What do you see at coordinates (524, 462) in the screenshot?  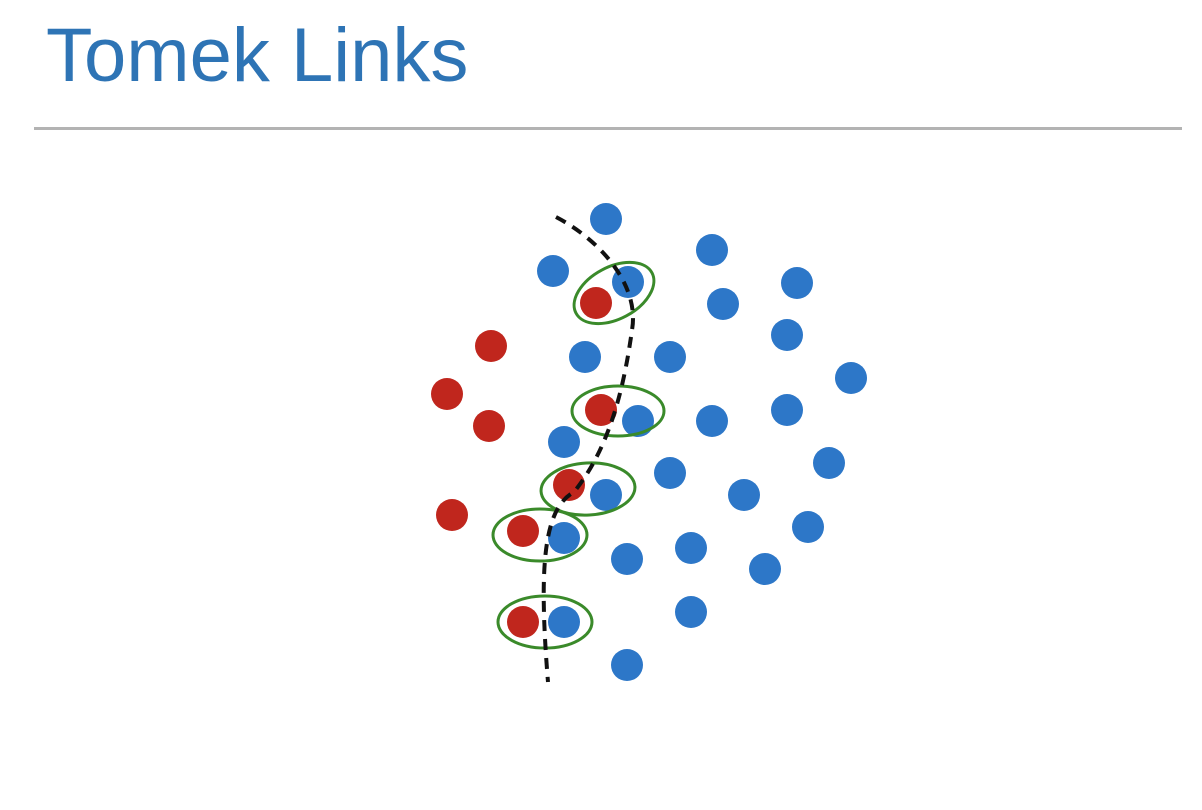 I see `minority-class-points` at bounding box center [524, 462].